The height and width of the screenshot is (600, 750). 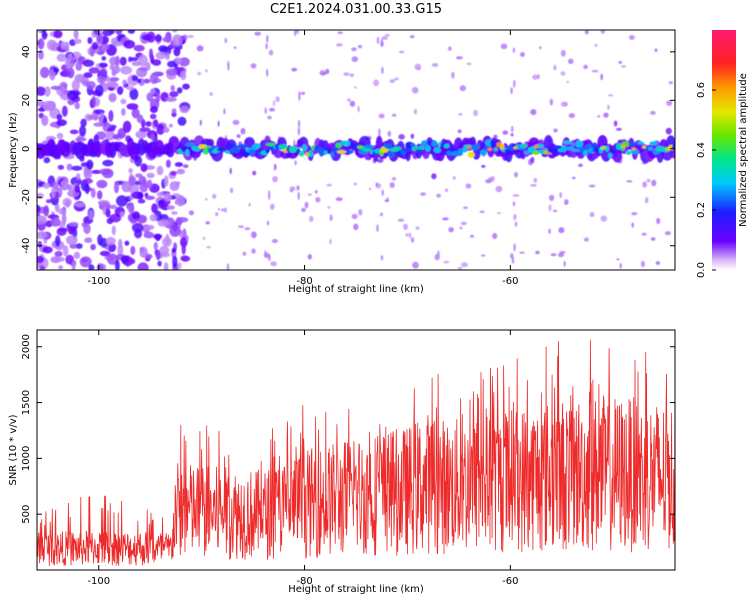 I want to click on colorbar-tick-label: 0.4, so click(x=701, y=150).